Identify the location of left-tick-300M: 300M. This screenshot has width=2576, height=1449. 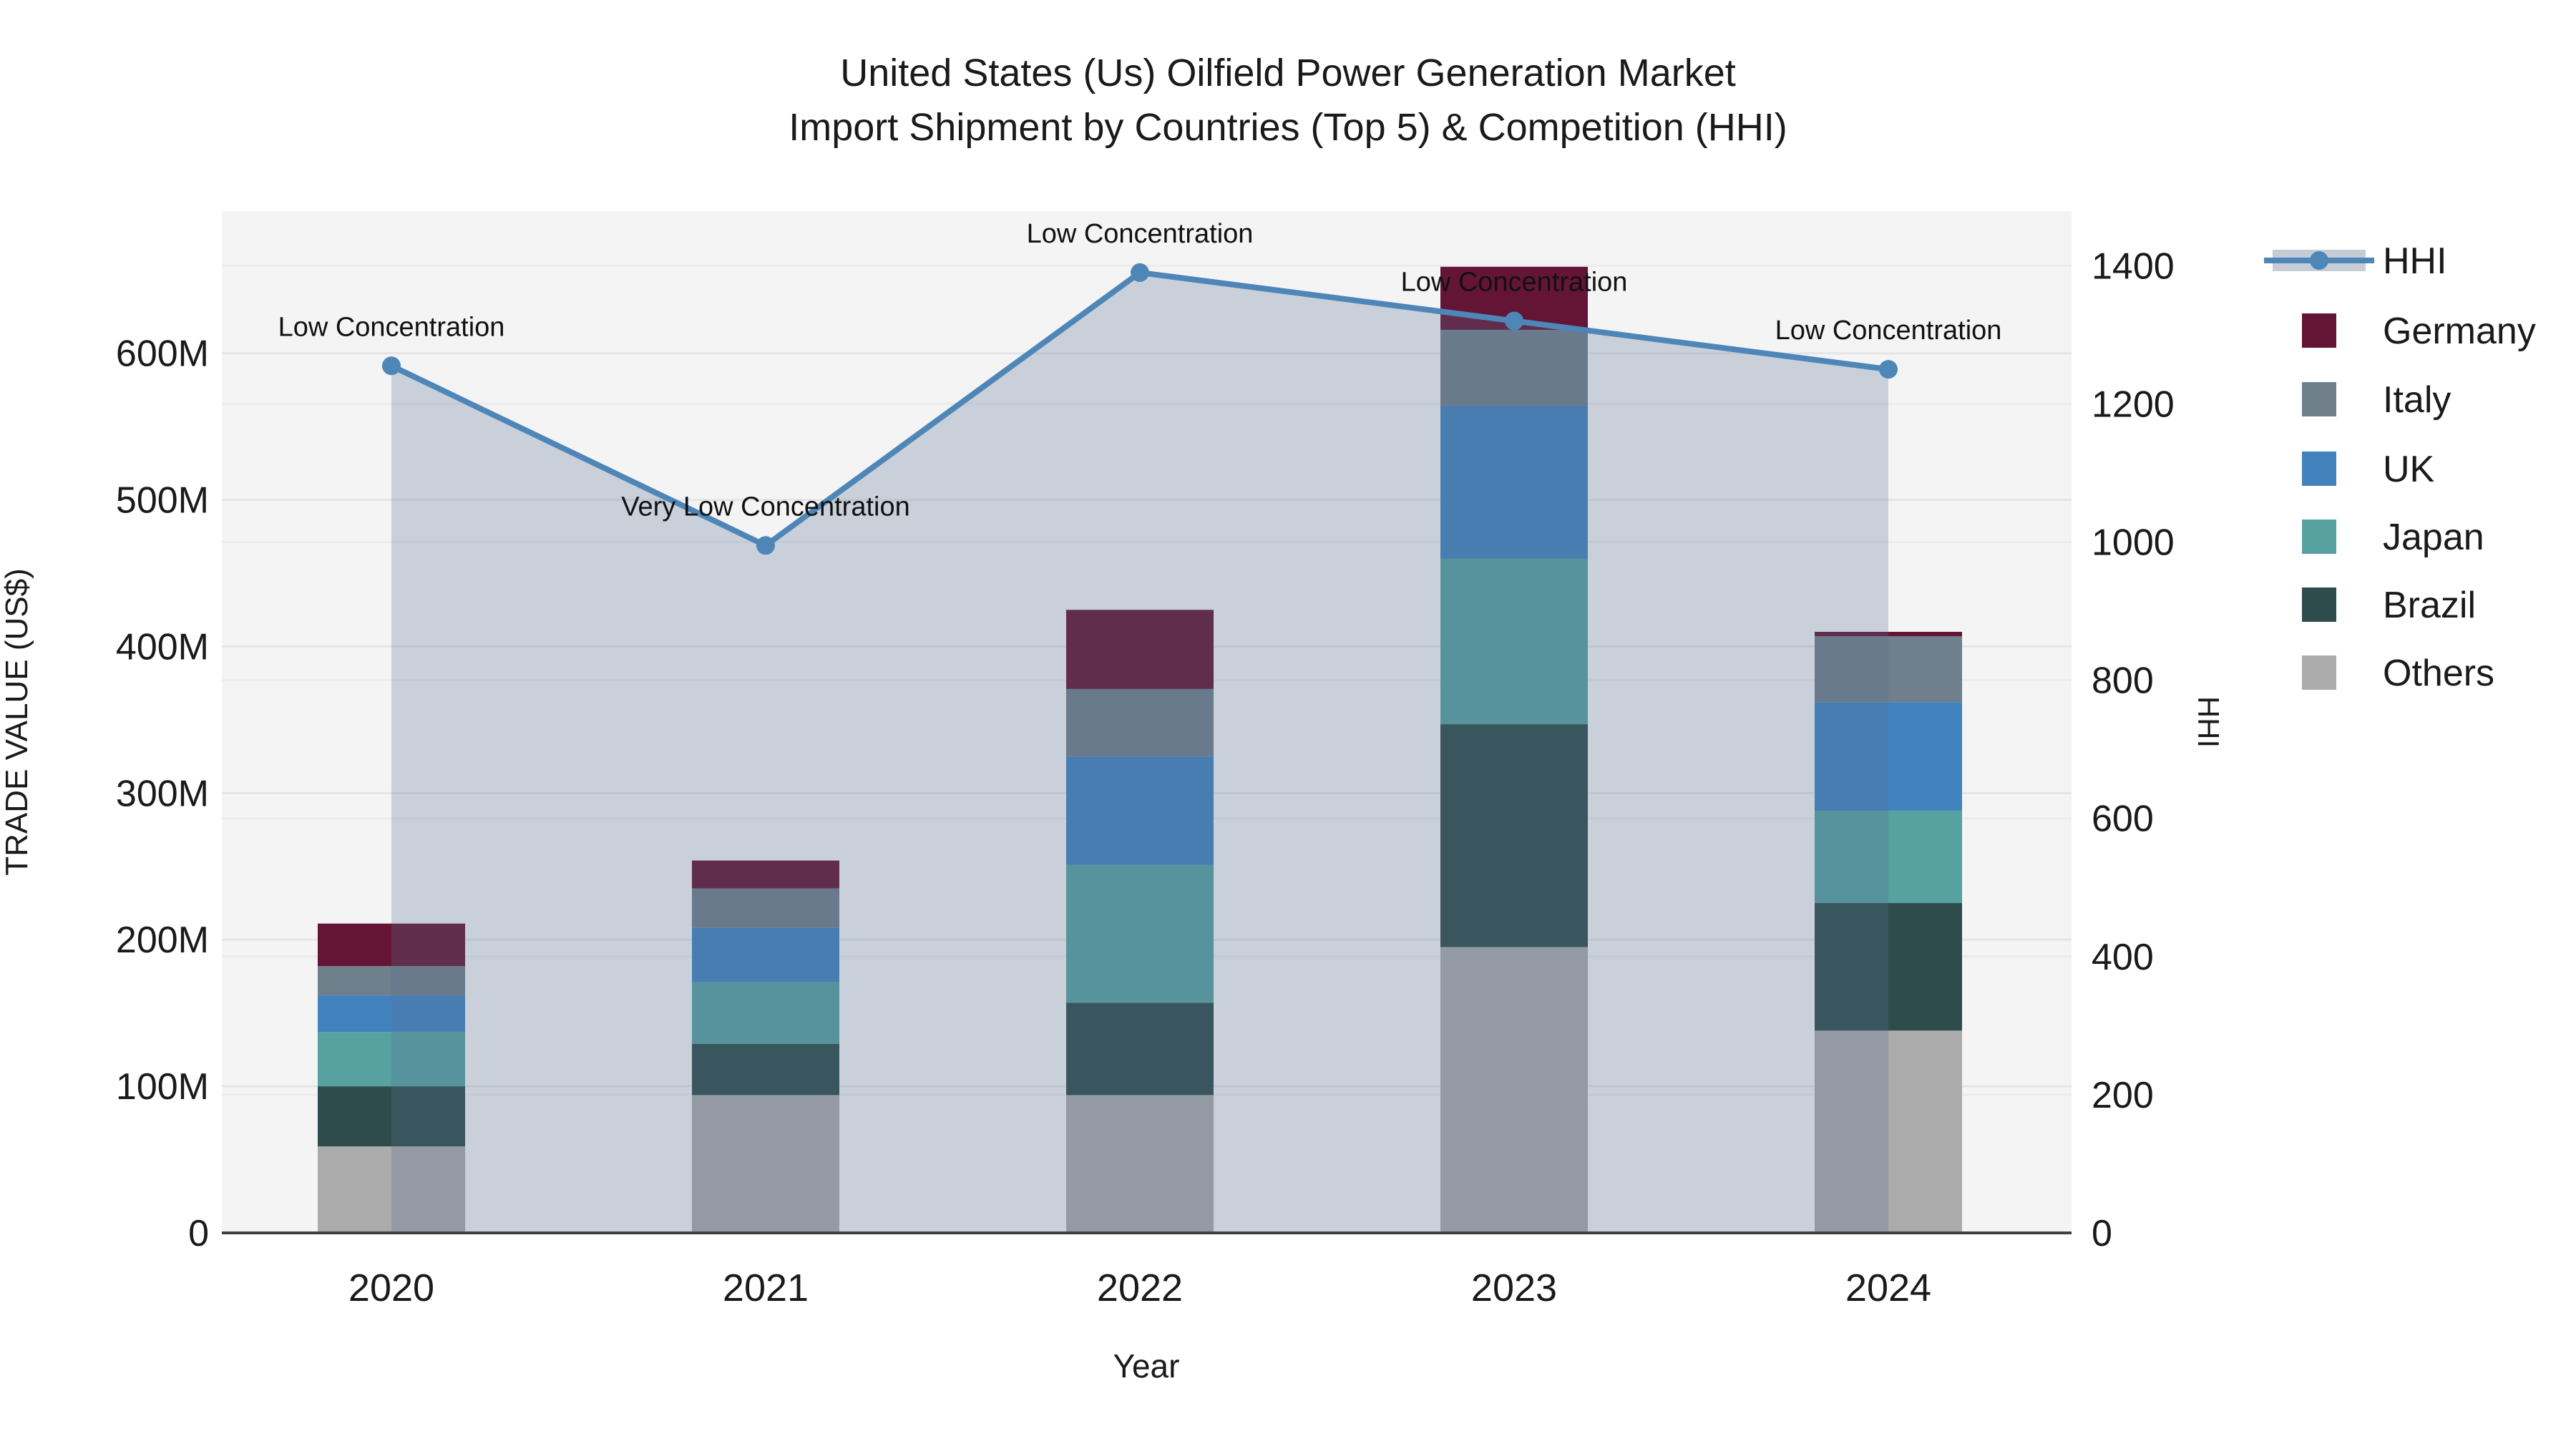
(162, 793).